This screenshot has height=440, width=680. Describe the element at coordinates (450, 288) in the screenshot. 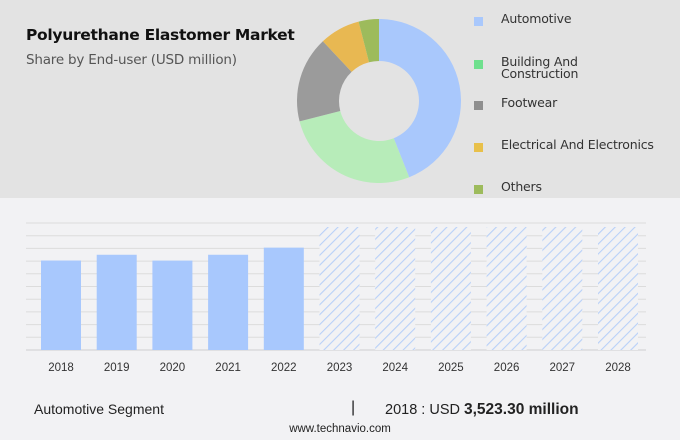

I see `forecast-bar-2025` at that location.